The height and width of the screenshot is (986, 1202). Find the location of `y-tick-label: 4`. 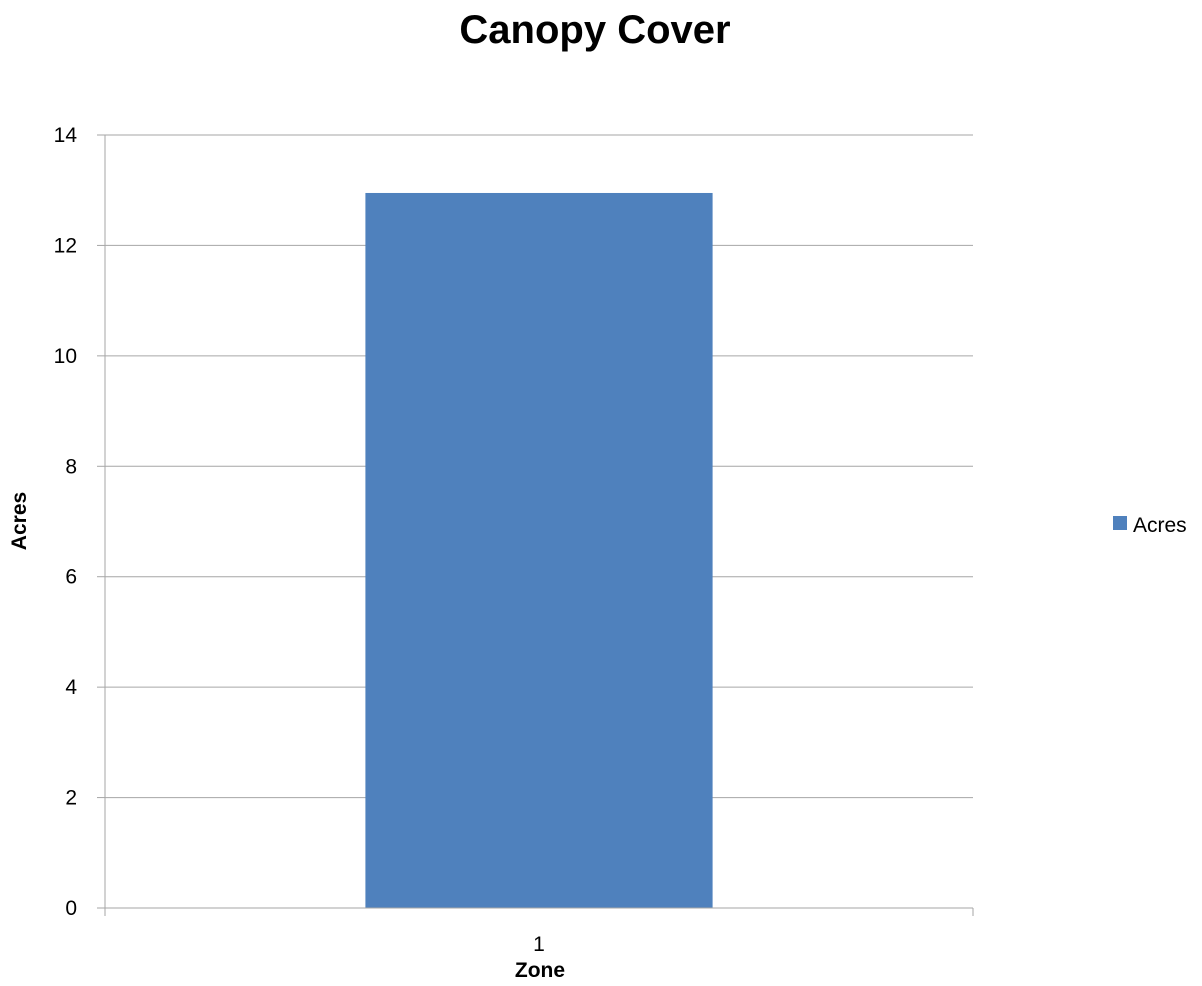

y-tick-label: 4 is located at coordinates (71, 687).